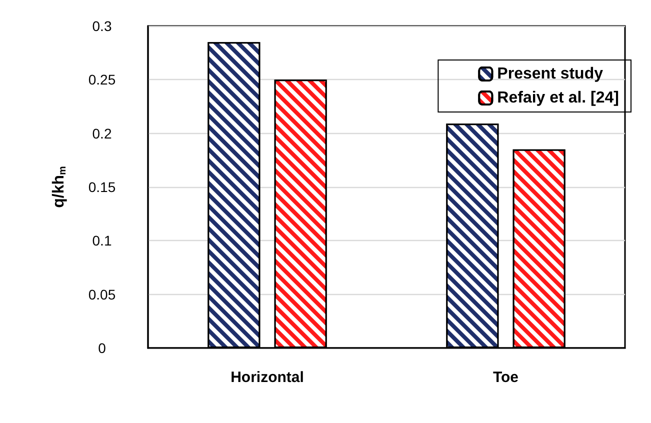 The image size is (651, 423). Describe the element at coordinates (102, 348) in the screenshot. I see `y-tick-label: 0` at that location.